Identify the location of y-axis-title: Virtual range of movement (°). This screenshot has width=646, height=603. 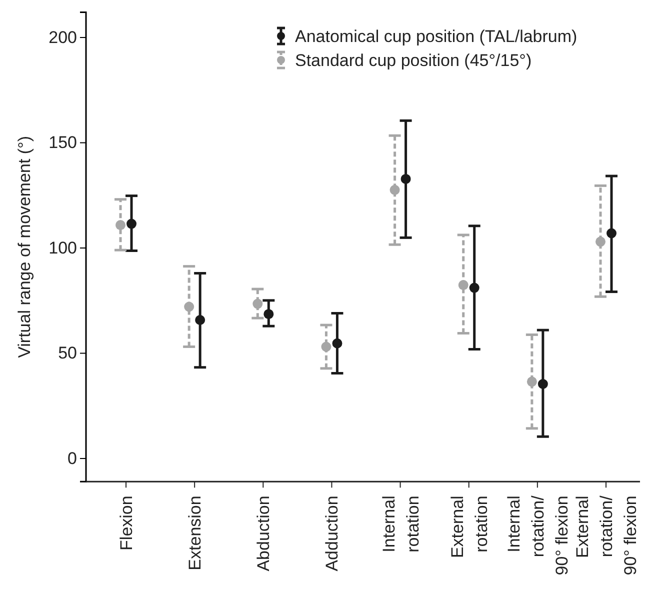
(24, 247).